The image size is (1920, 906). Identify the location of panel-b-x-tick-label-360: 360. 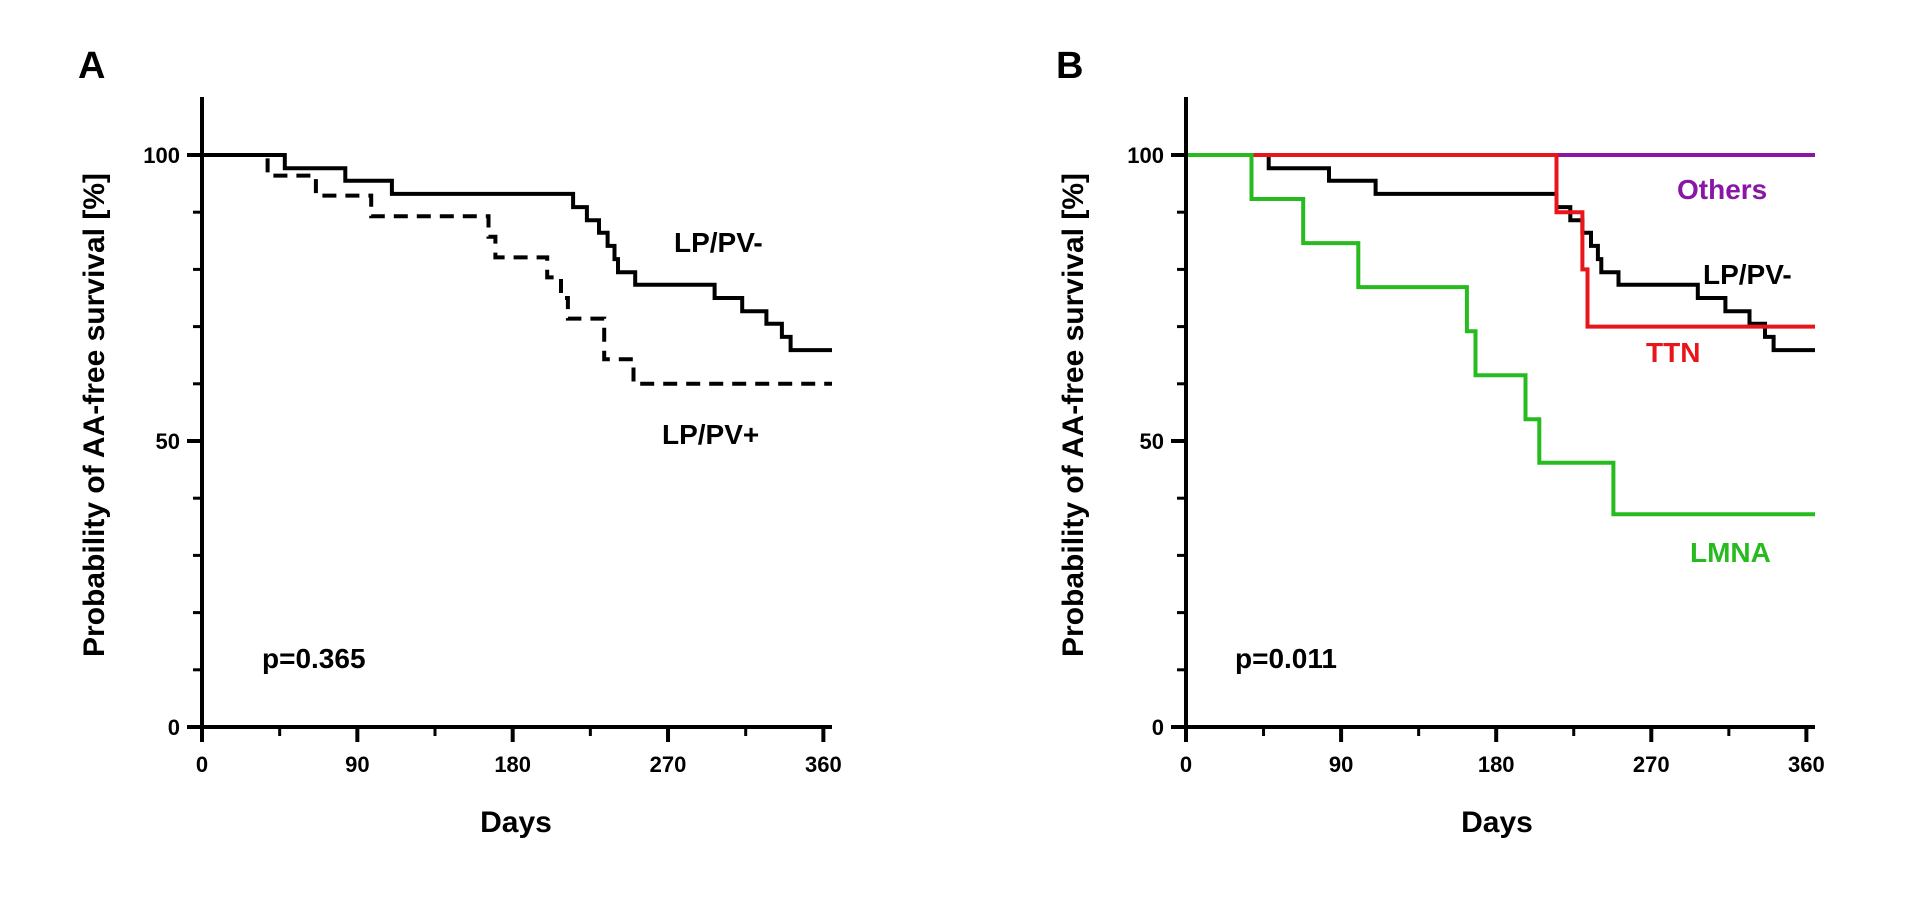
(1806, 764).